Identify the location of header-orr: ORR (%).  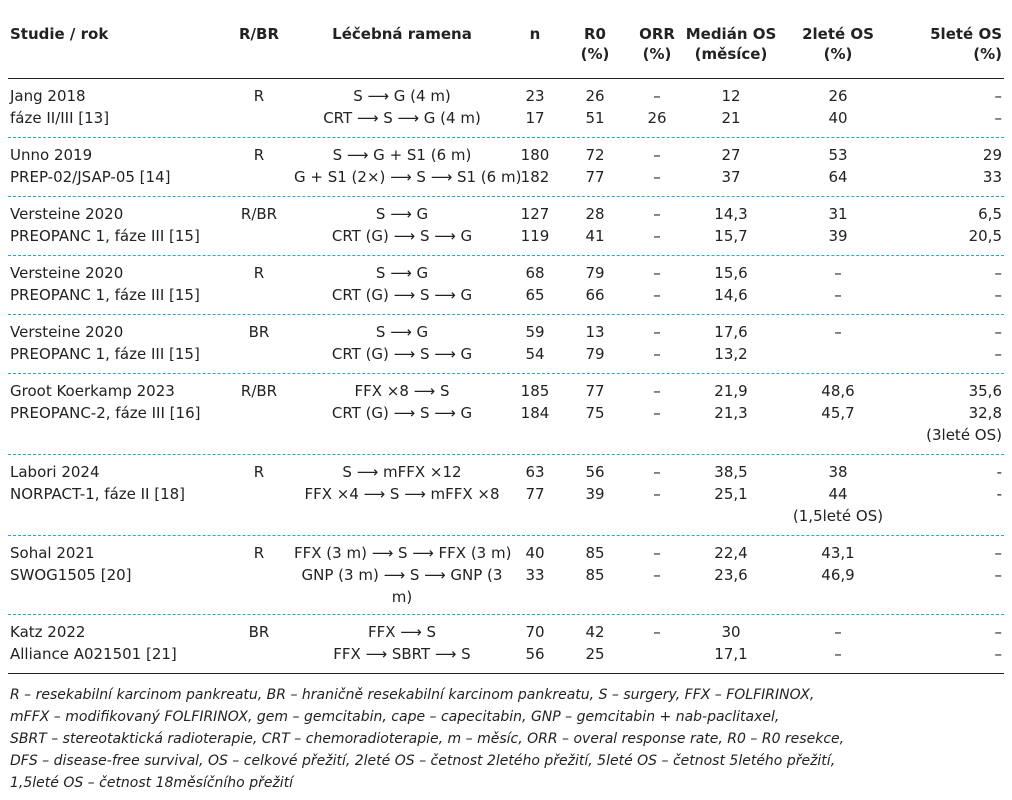
(657, 44).